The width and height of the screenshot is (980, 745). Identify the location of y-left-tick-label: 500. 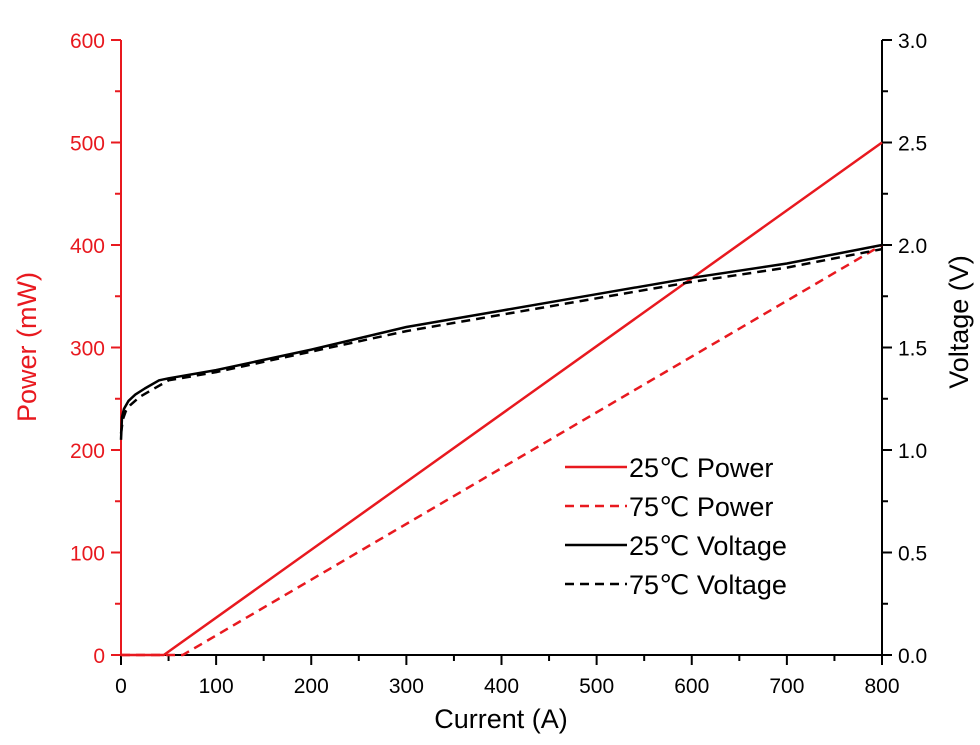
(87, 144).